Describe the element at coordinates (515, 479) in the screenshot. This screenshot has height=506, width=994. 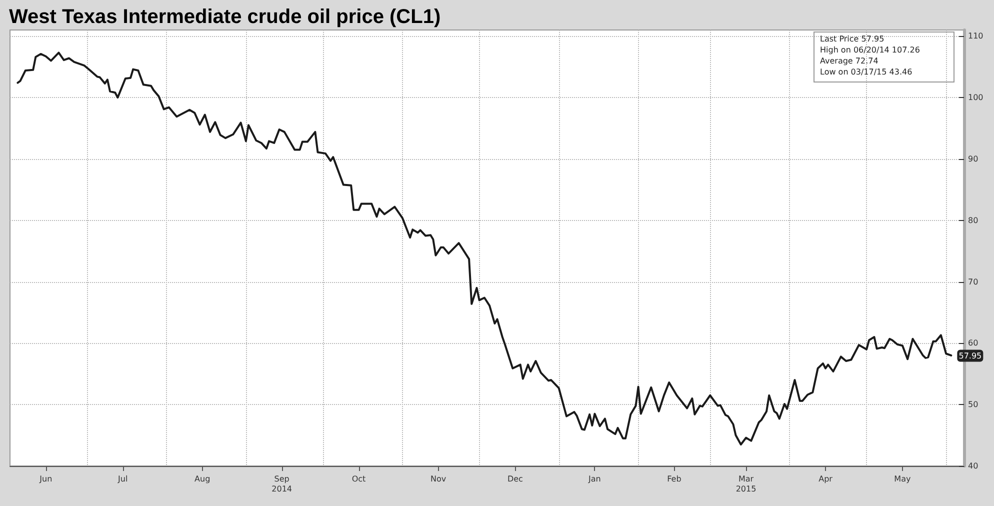
I see `x-tick-label: Dec` at that location.